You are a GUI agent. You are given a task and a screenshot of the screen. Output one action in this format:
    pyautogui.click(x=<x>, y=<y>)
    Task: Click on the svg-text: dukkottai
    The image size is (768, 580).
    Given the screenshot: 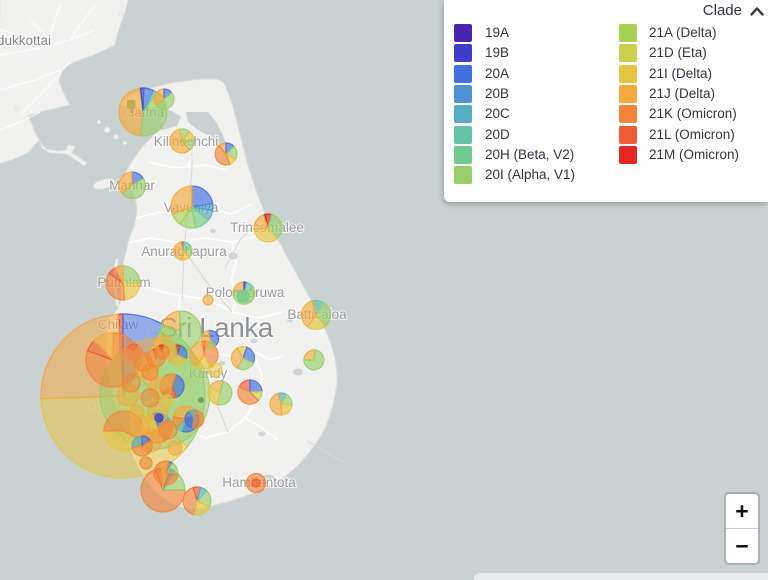 What is the action you would take?
    pyautogui.click(x=25, y=40)
    